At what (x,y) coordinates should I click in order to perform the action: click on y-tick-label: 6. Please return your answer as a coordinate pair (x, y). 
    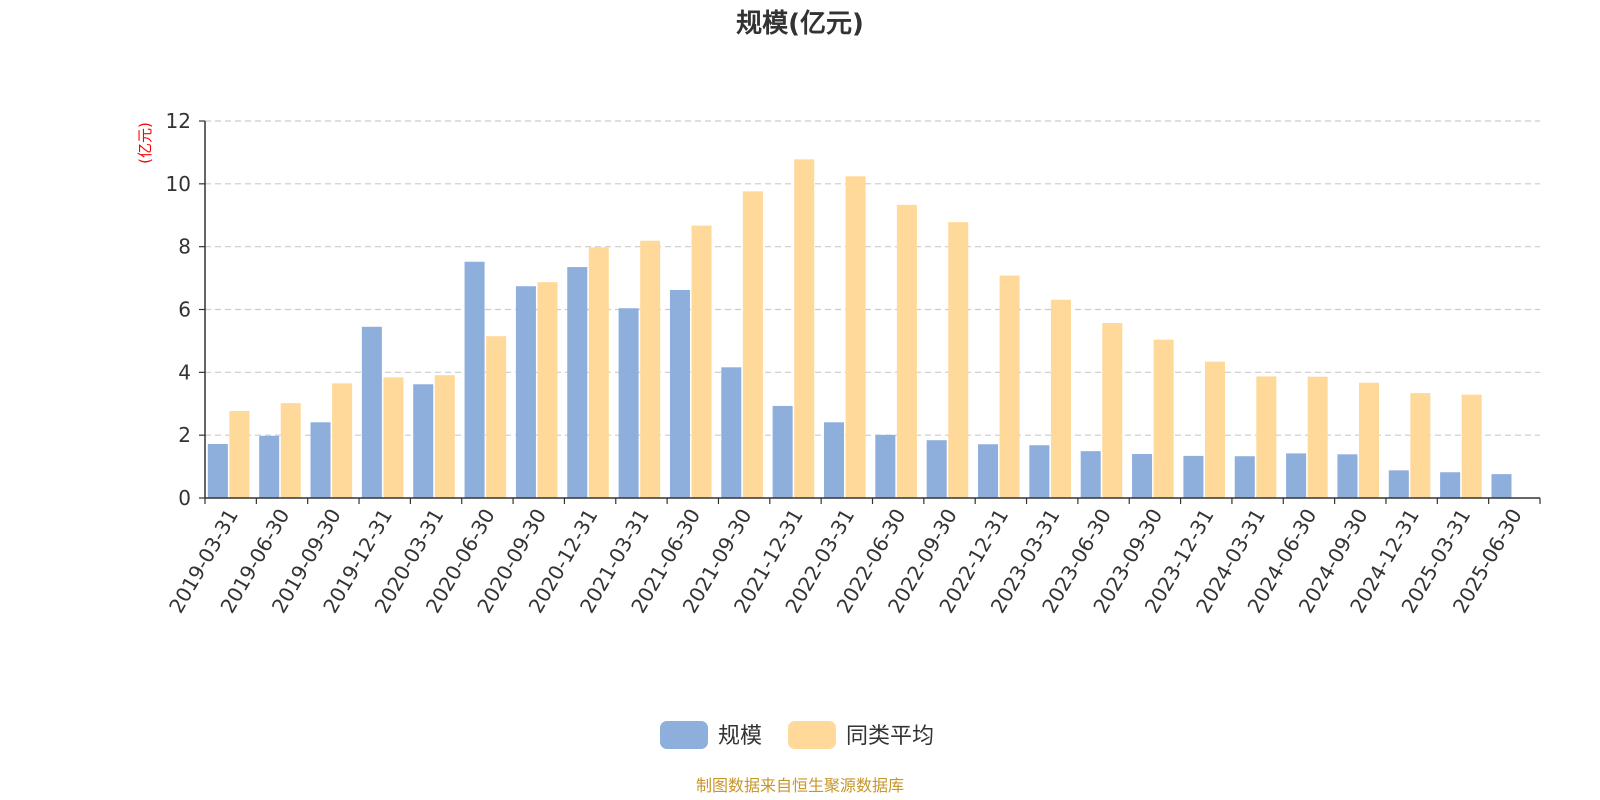
    Looking at the image, I should click on (184, 310).